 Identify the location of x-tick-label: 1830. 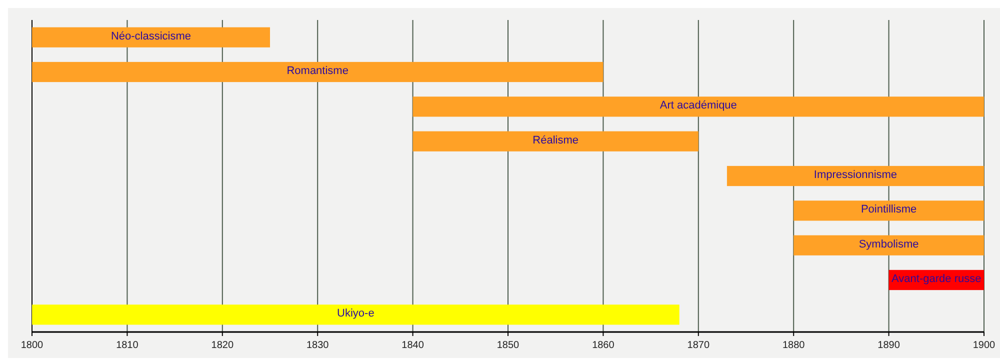
(318, 345).